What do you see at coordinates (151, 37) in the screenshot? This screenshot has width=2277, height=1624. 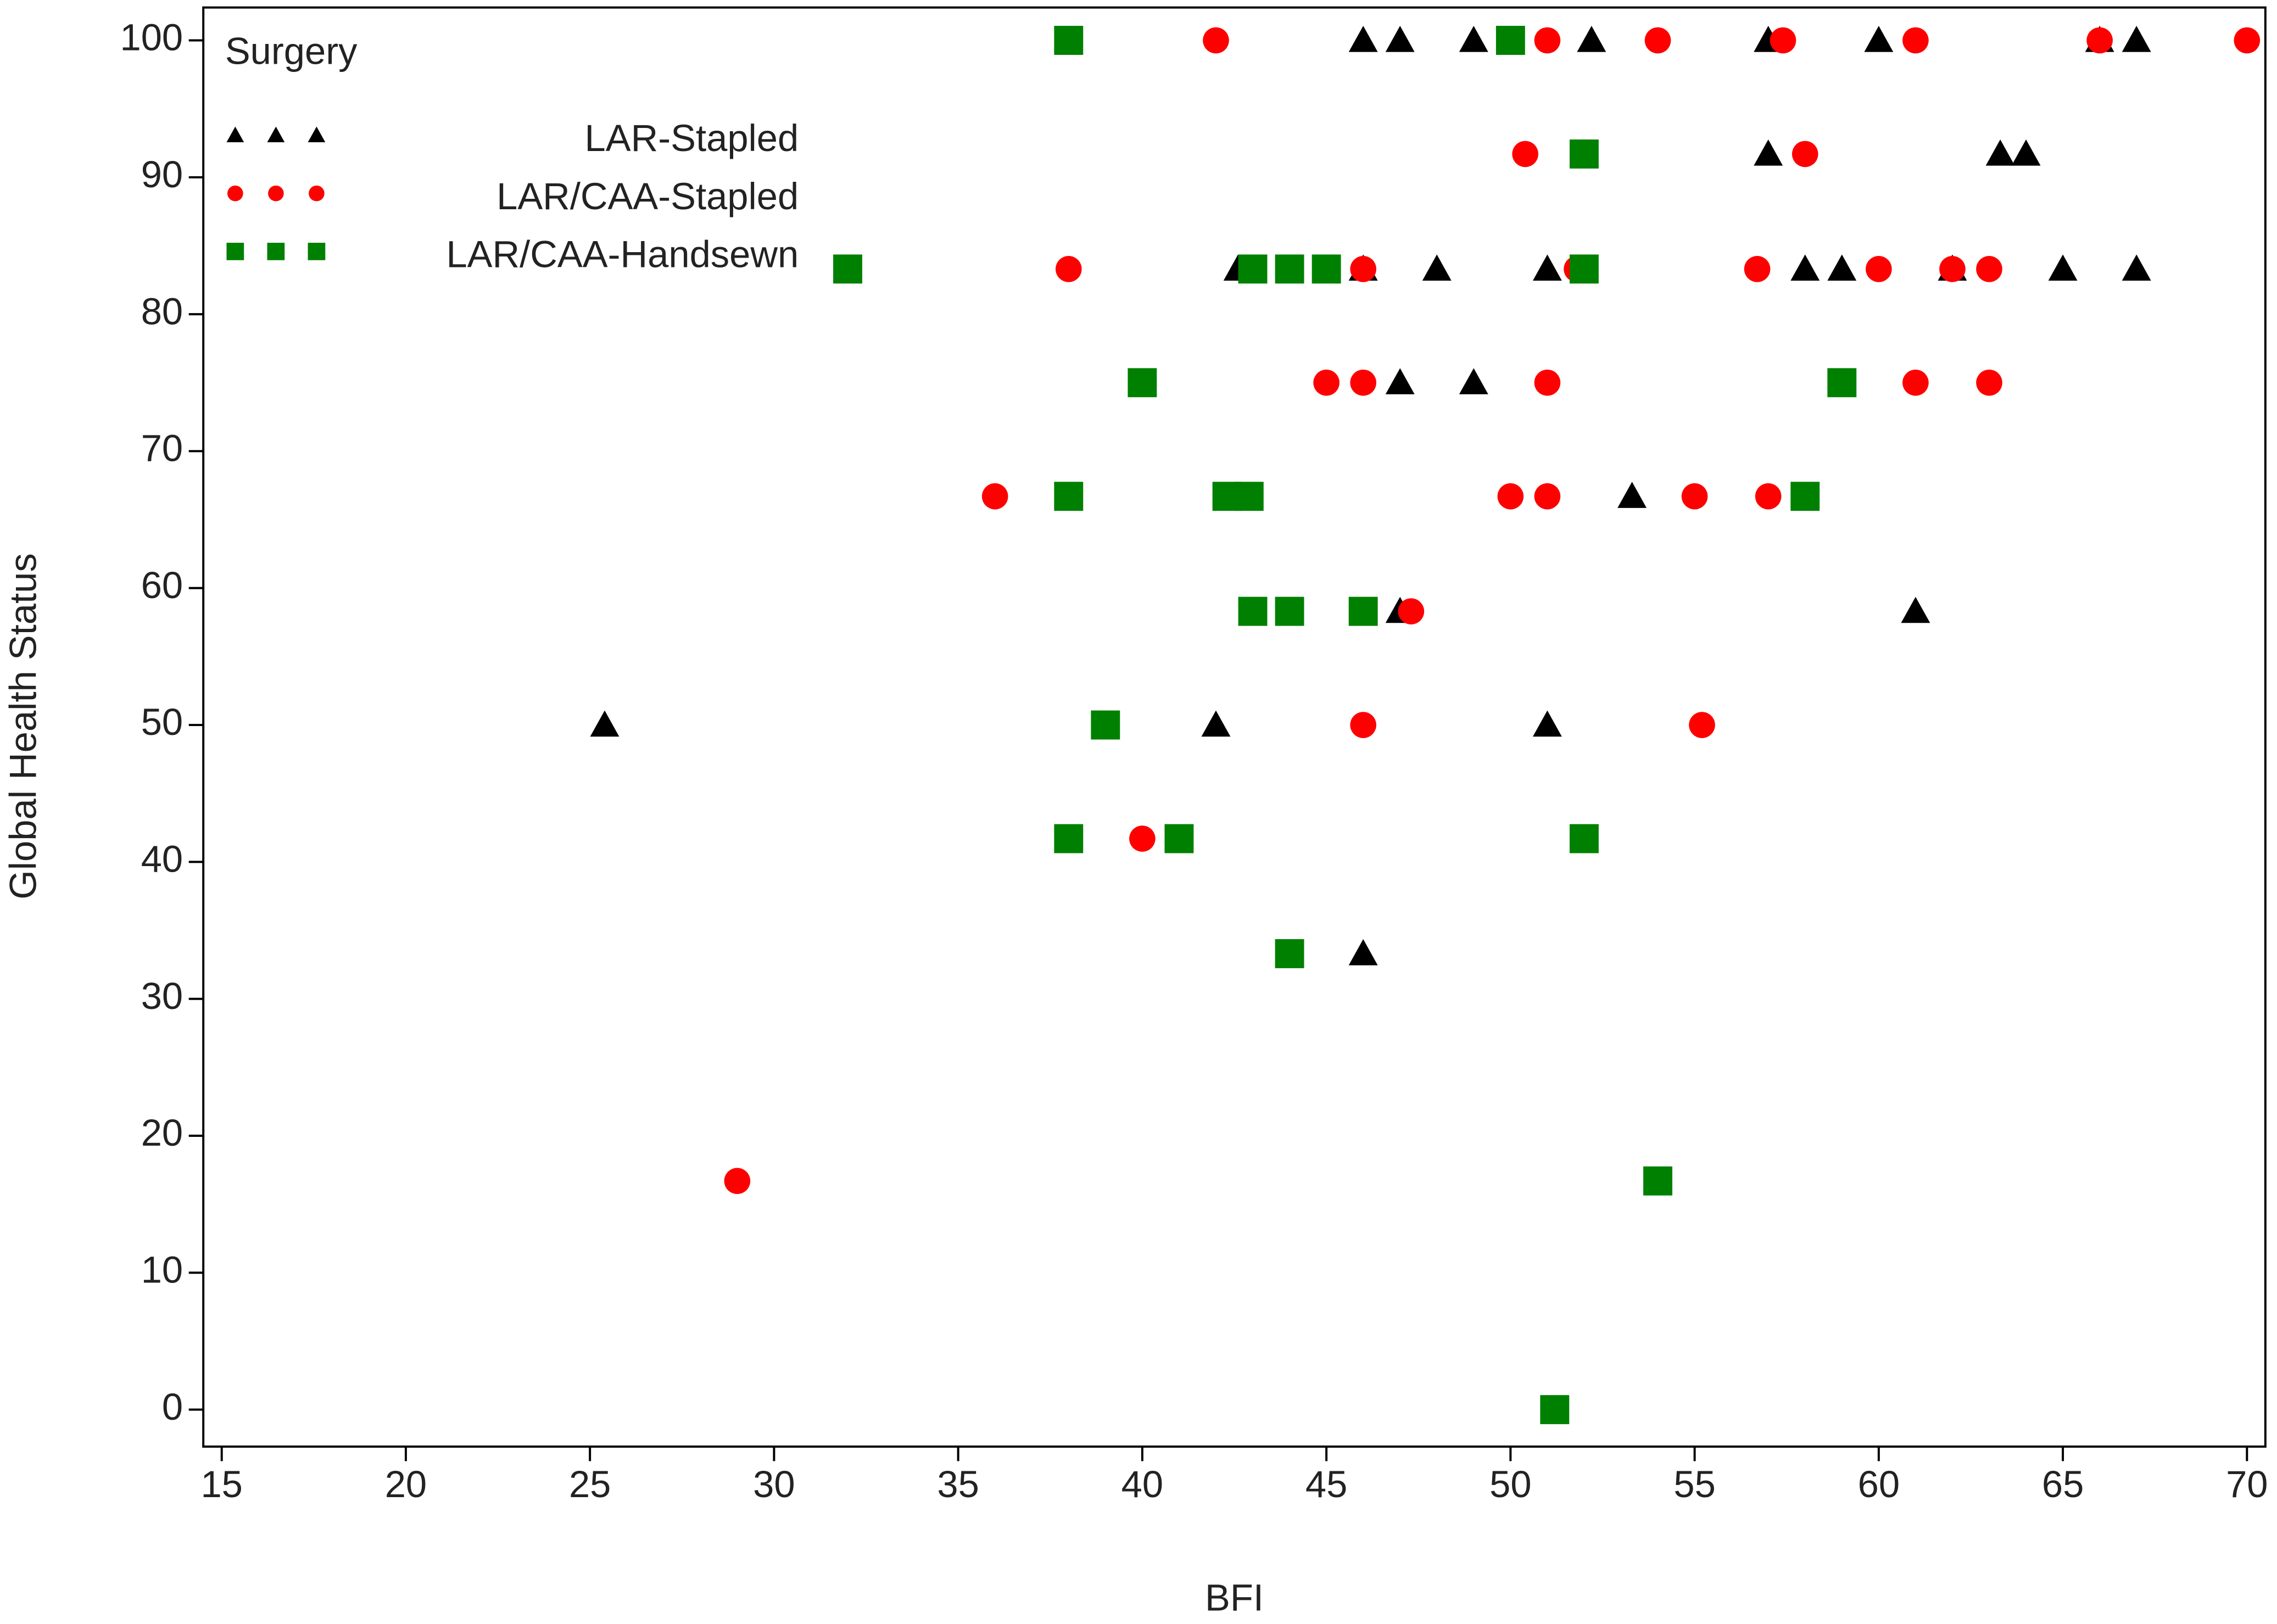 I see `y-tick-label: 100` at bounding box center [151, 37].